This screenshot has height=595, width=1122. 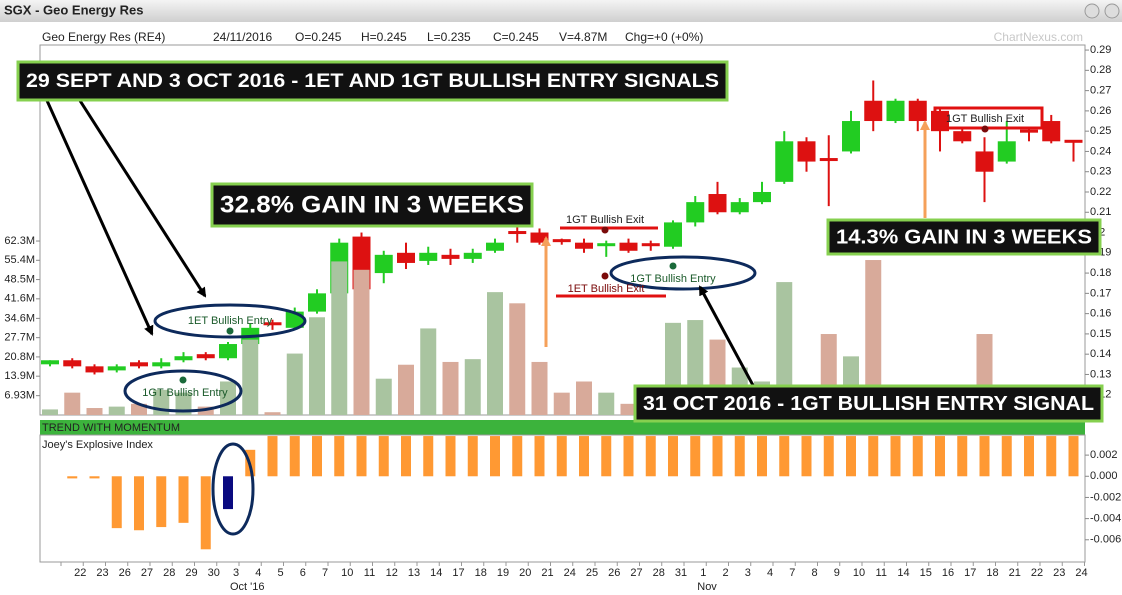 What do you see at coordinates (347, 573) in the screenshot?
I see `x-tick-label: 10` at bounding box center [347, 573].